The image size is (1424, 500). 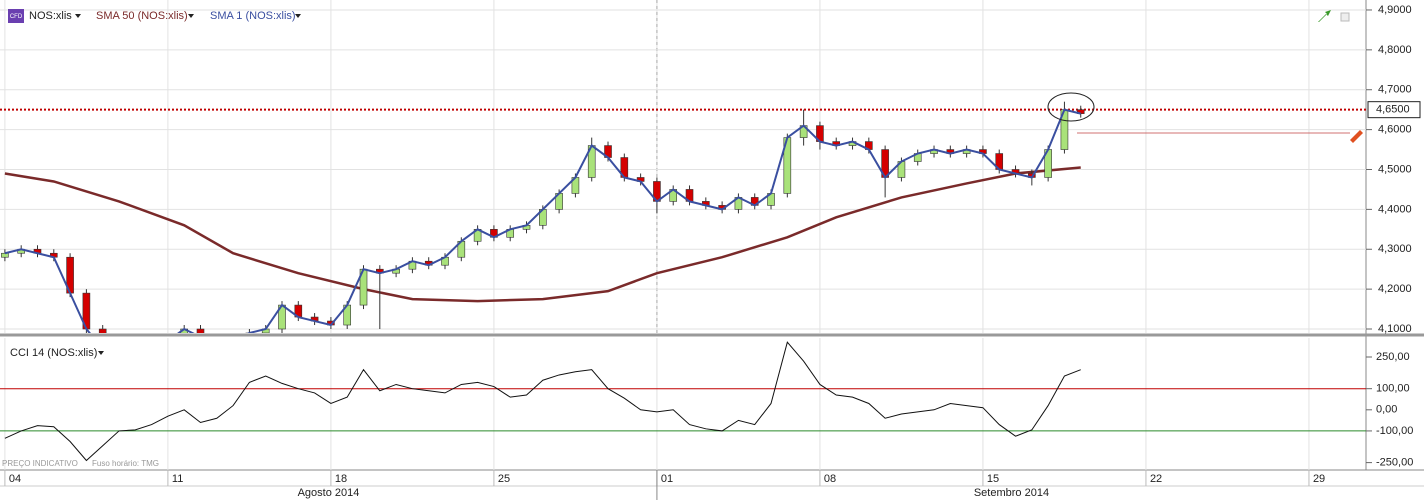 What do you see at coordinates (253, 16) in the screenshot?
I see `legend-entry: SMA 1 (NOS:xlis)` at bounding box center [253, 16].